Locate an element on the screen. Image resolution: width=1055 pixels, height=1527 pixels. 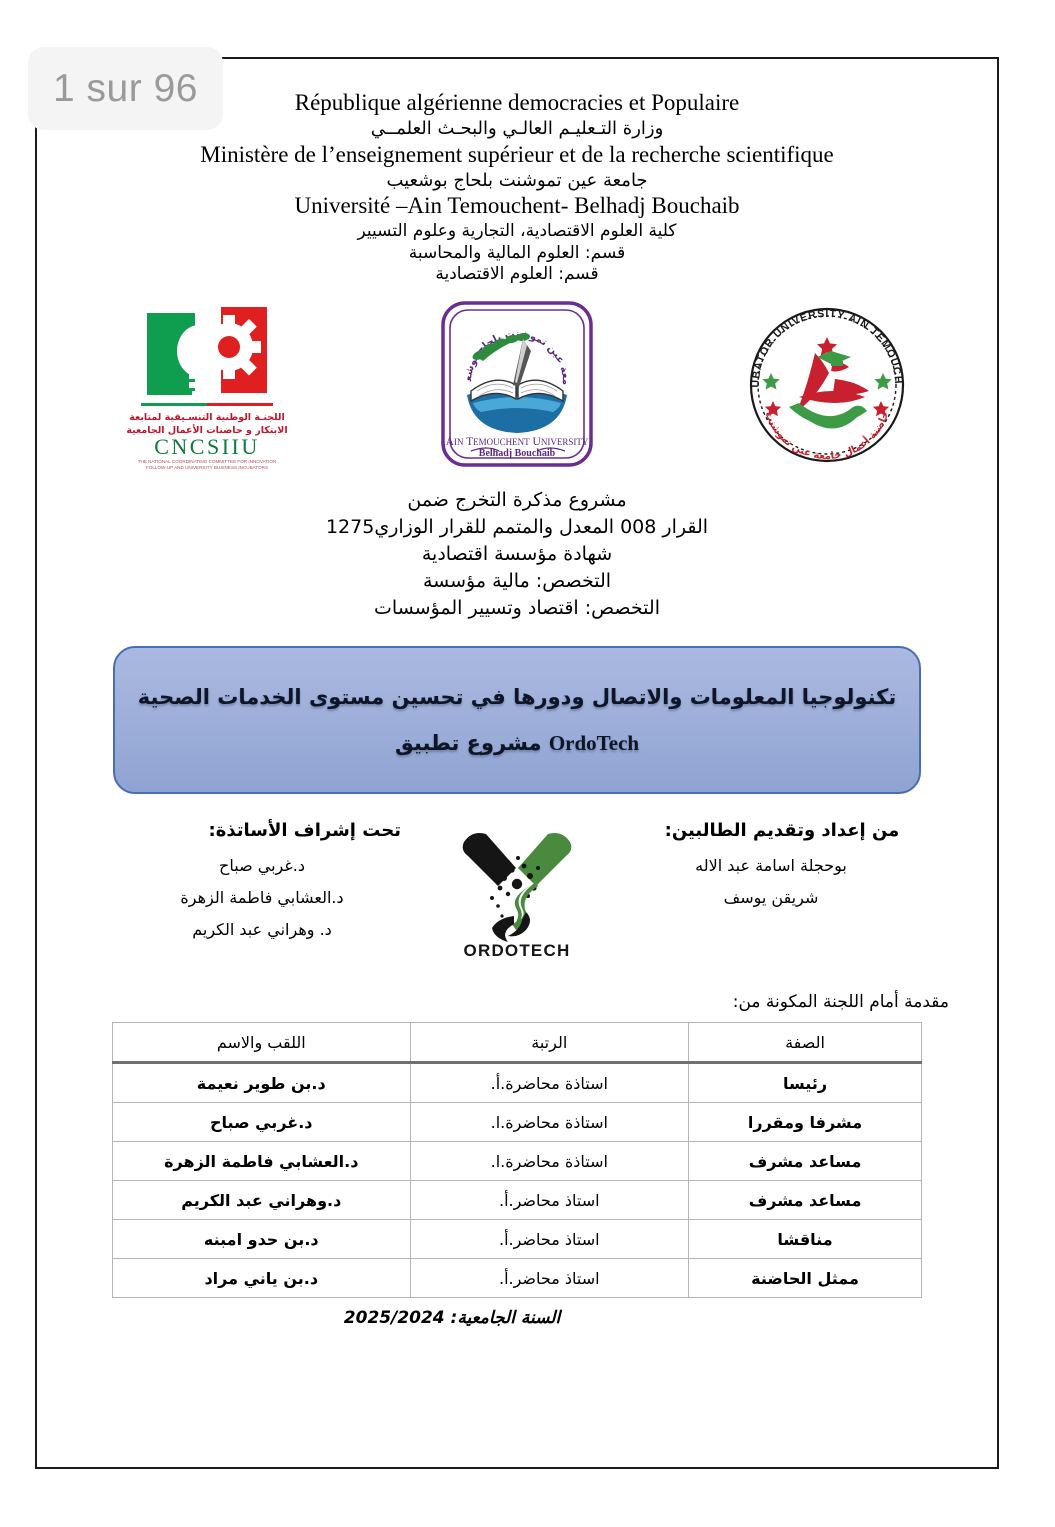
thesis-title-app-prefix: مشروع تطبيق is located at coordinates (468, 742).